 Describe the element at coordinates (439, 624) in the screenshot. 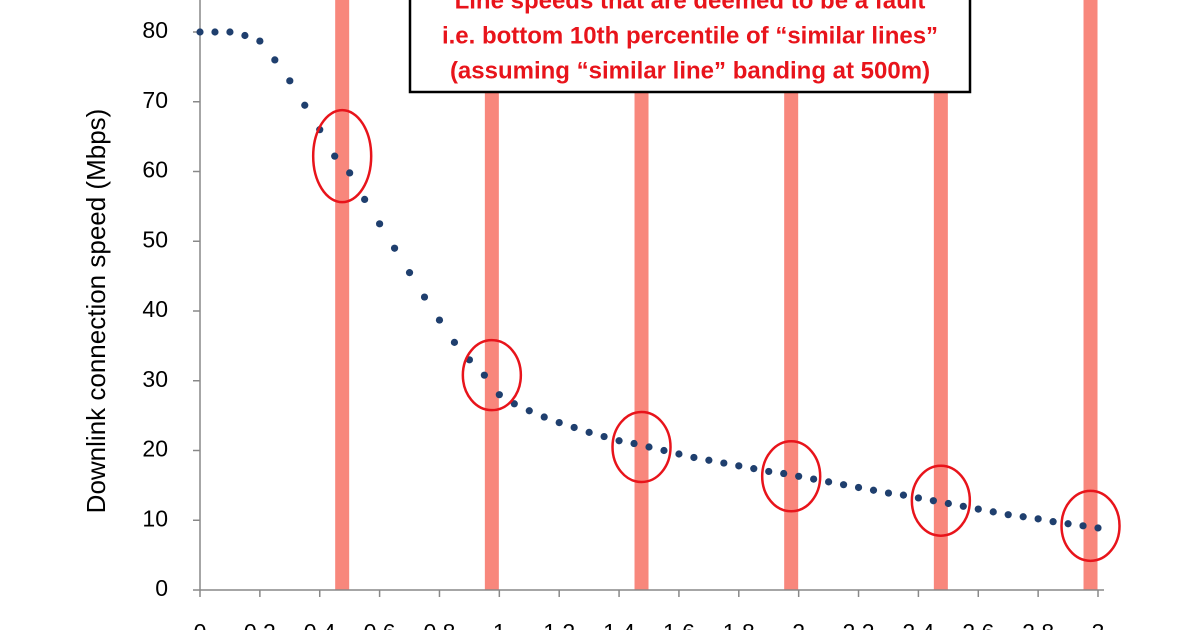

I see `x-tick-label: 0.8` at that location.